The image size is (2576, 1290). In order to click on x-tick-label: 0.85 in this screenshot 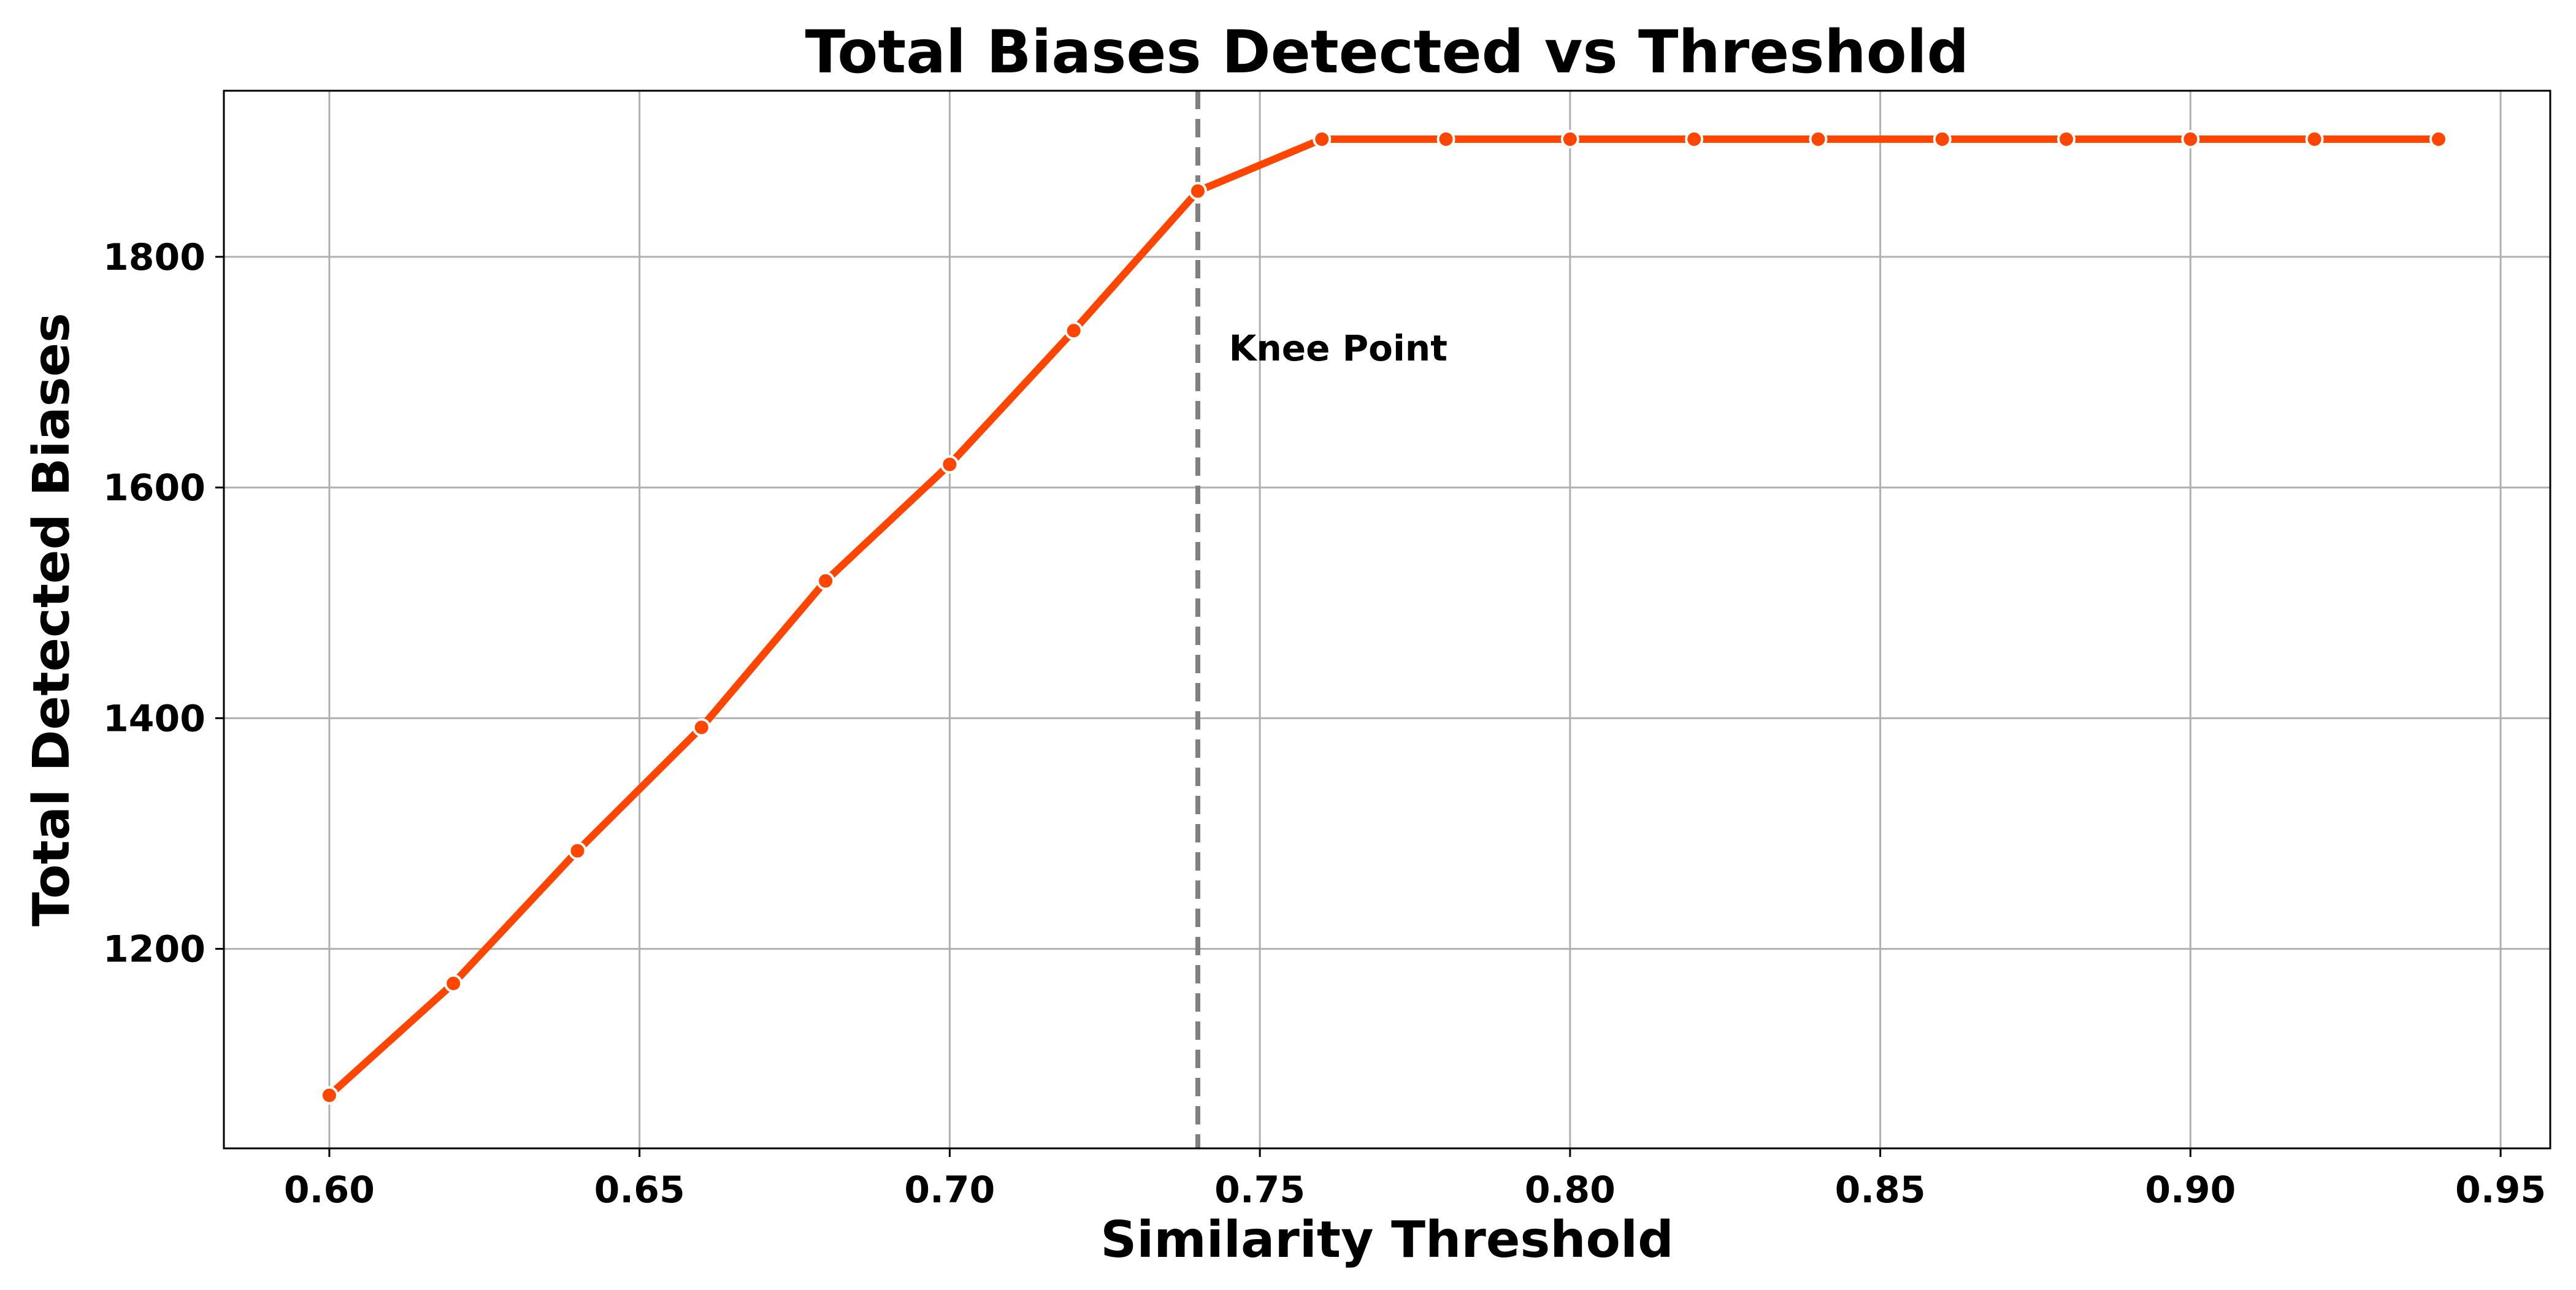, I will do `click(1880, 1190)`.